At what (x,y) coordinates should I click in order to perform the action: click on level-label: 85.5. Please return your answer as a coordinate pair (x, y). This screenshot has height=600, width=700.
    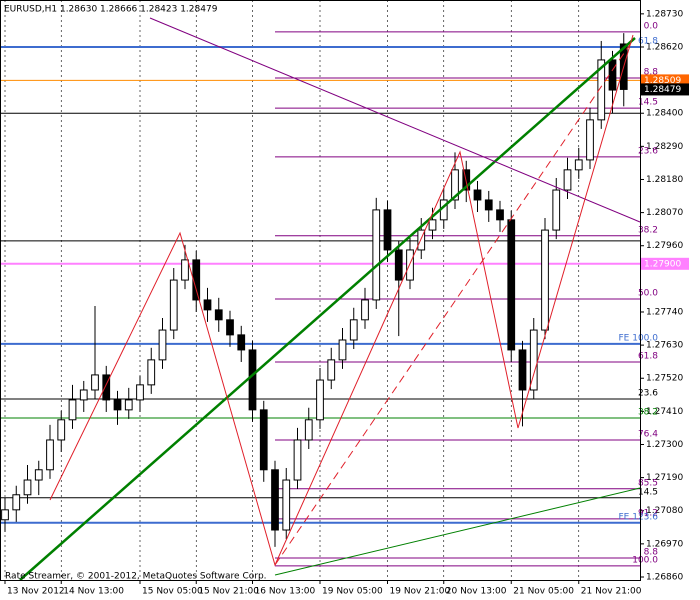
    Looking at the image, I should click on (648, 483).